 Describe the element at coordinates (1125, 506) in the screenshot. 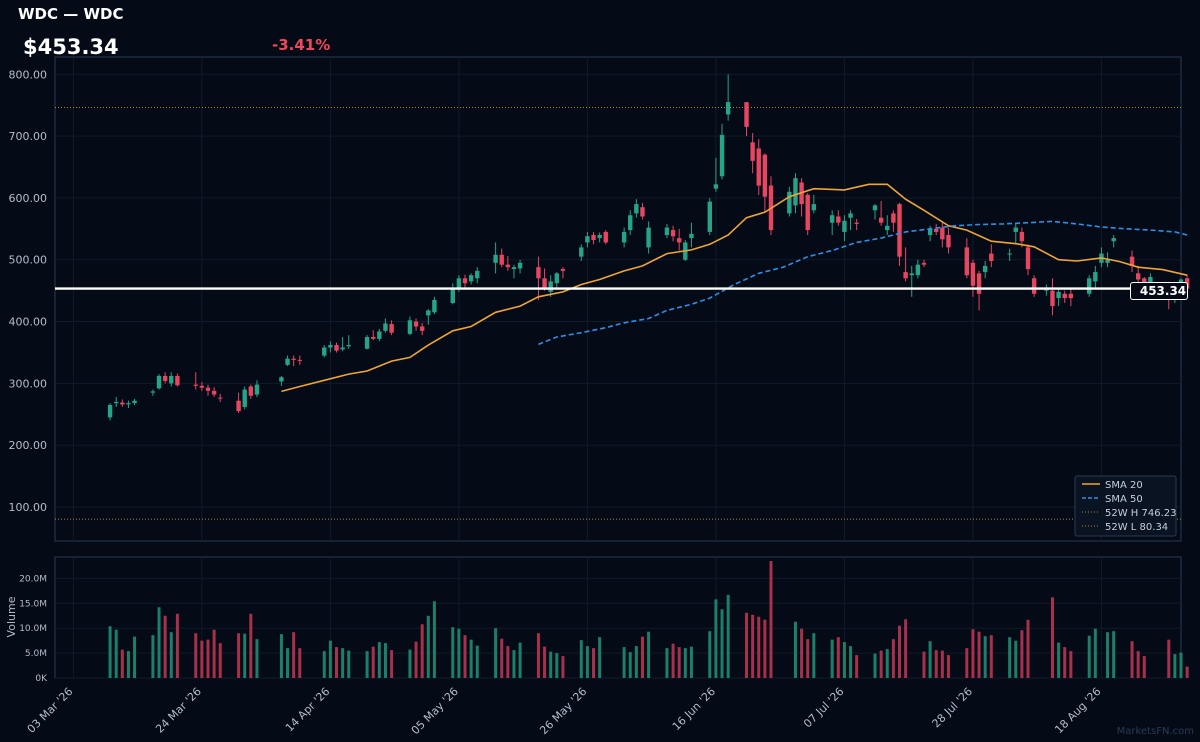

I see `legend-box` at that location.